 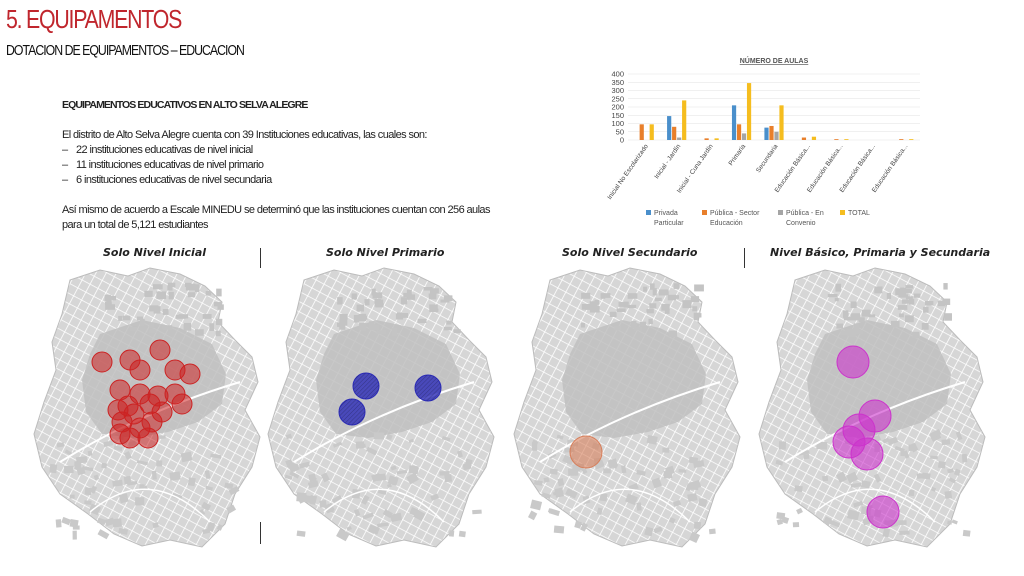 What do you see at coordinates (630, 252) in the screenshot?
I see `map-title-secundario: Solo Nivel Secundario` at bounding box center [630, 252].